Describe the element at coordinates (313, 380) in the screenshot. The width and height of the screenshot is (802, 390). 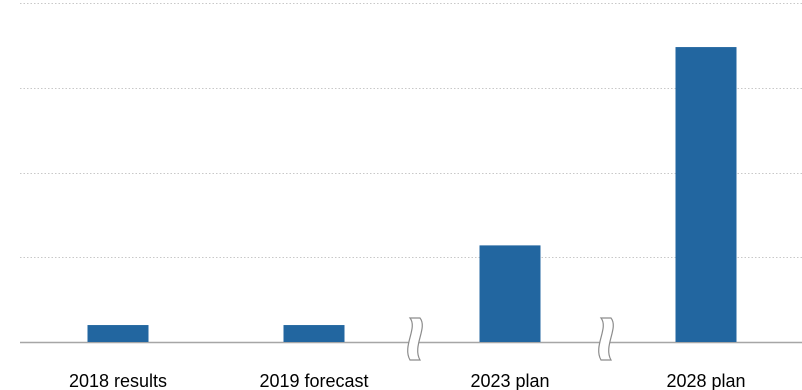
I see `x-tick-label: 2019 forecast` at that location.